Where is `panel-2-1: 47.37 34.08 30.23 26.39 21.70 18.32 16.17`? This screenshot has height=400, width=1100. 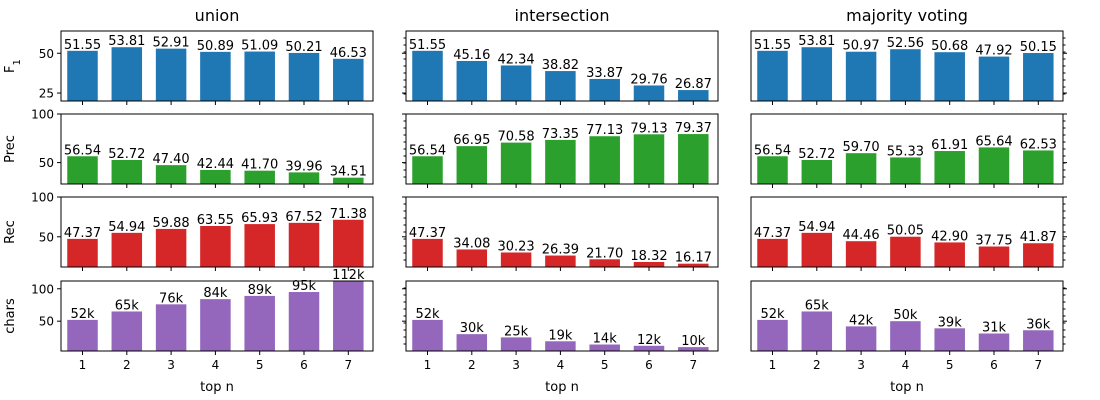
panel-2-1: 47.37 34.08 30.23 26.39 21.70 18.32 16.17 is located at coordinates (560, 233).